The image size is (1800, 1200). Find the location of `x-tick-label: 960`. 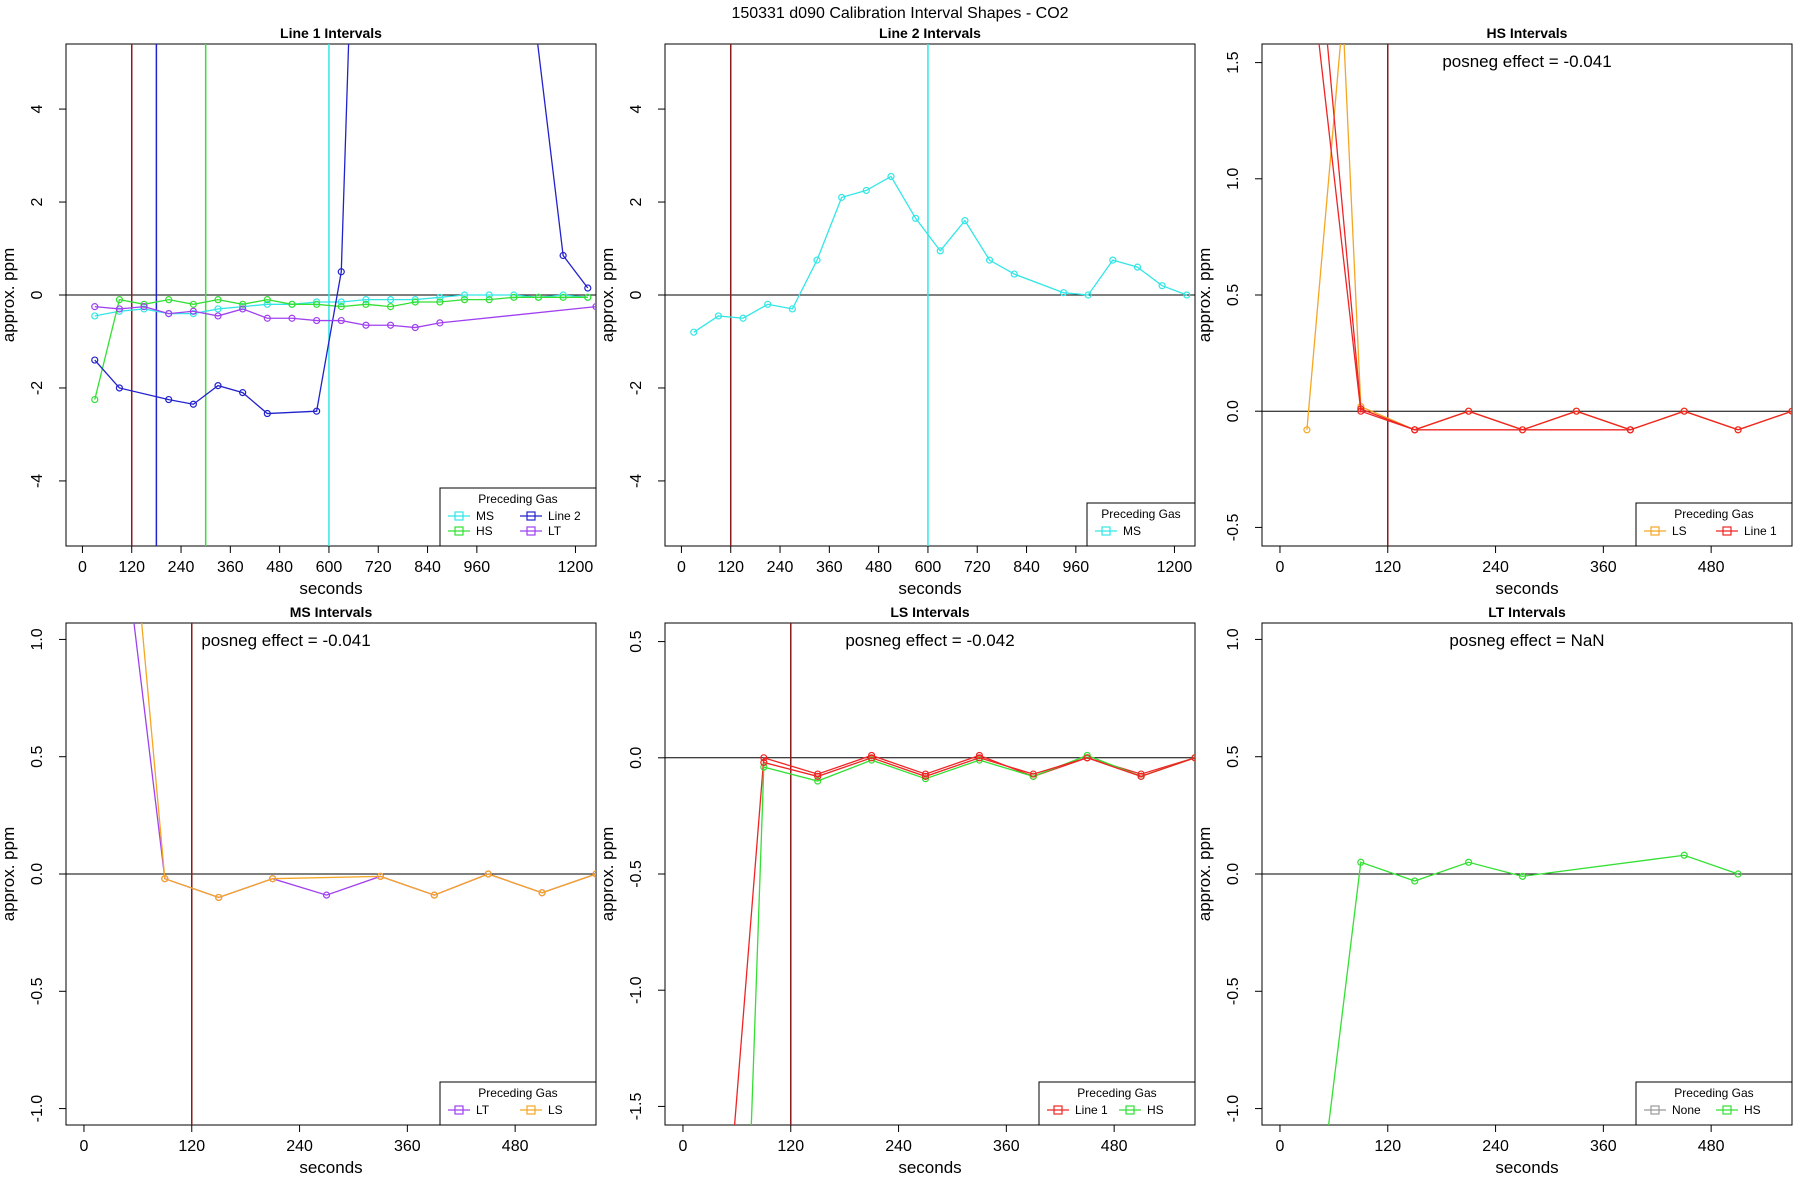

x-tick-label: 960 is located at coordinates (477, 567).